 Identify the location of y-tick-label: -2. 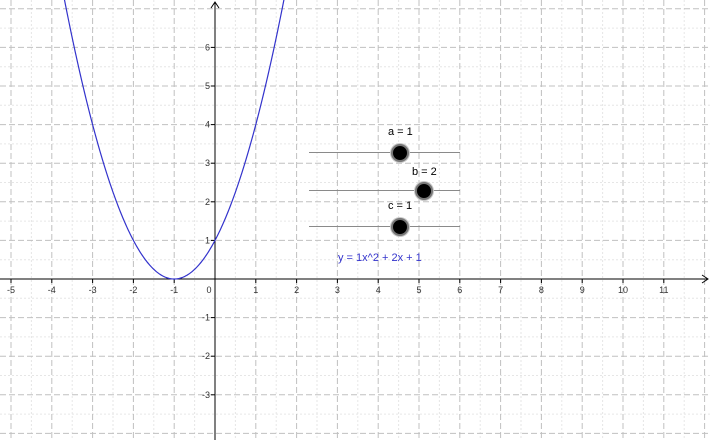
(206, 356).